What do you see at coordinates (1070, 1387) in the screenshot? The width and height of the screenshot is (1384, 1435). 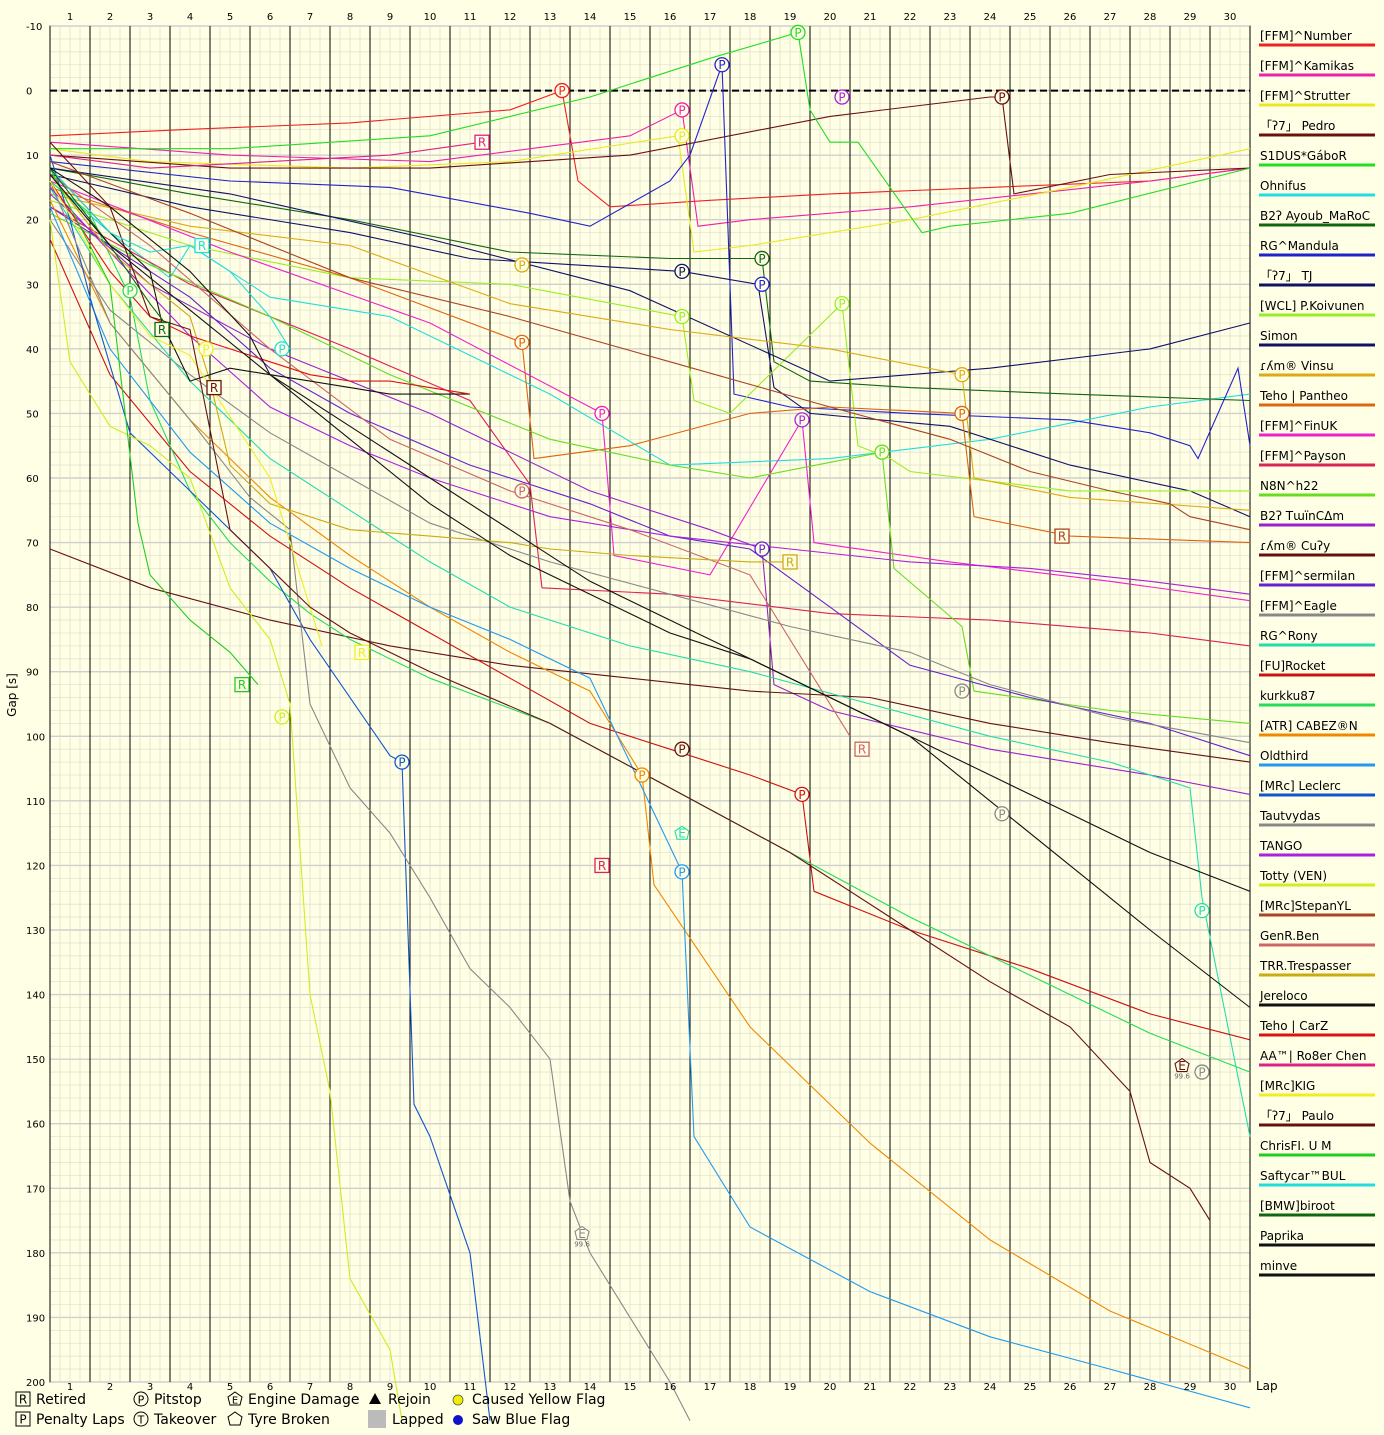 I see `x-tick-label-bottom: 26` at bounding box center [1070, 1387].